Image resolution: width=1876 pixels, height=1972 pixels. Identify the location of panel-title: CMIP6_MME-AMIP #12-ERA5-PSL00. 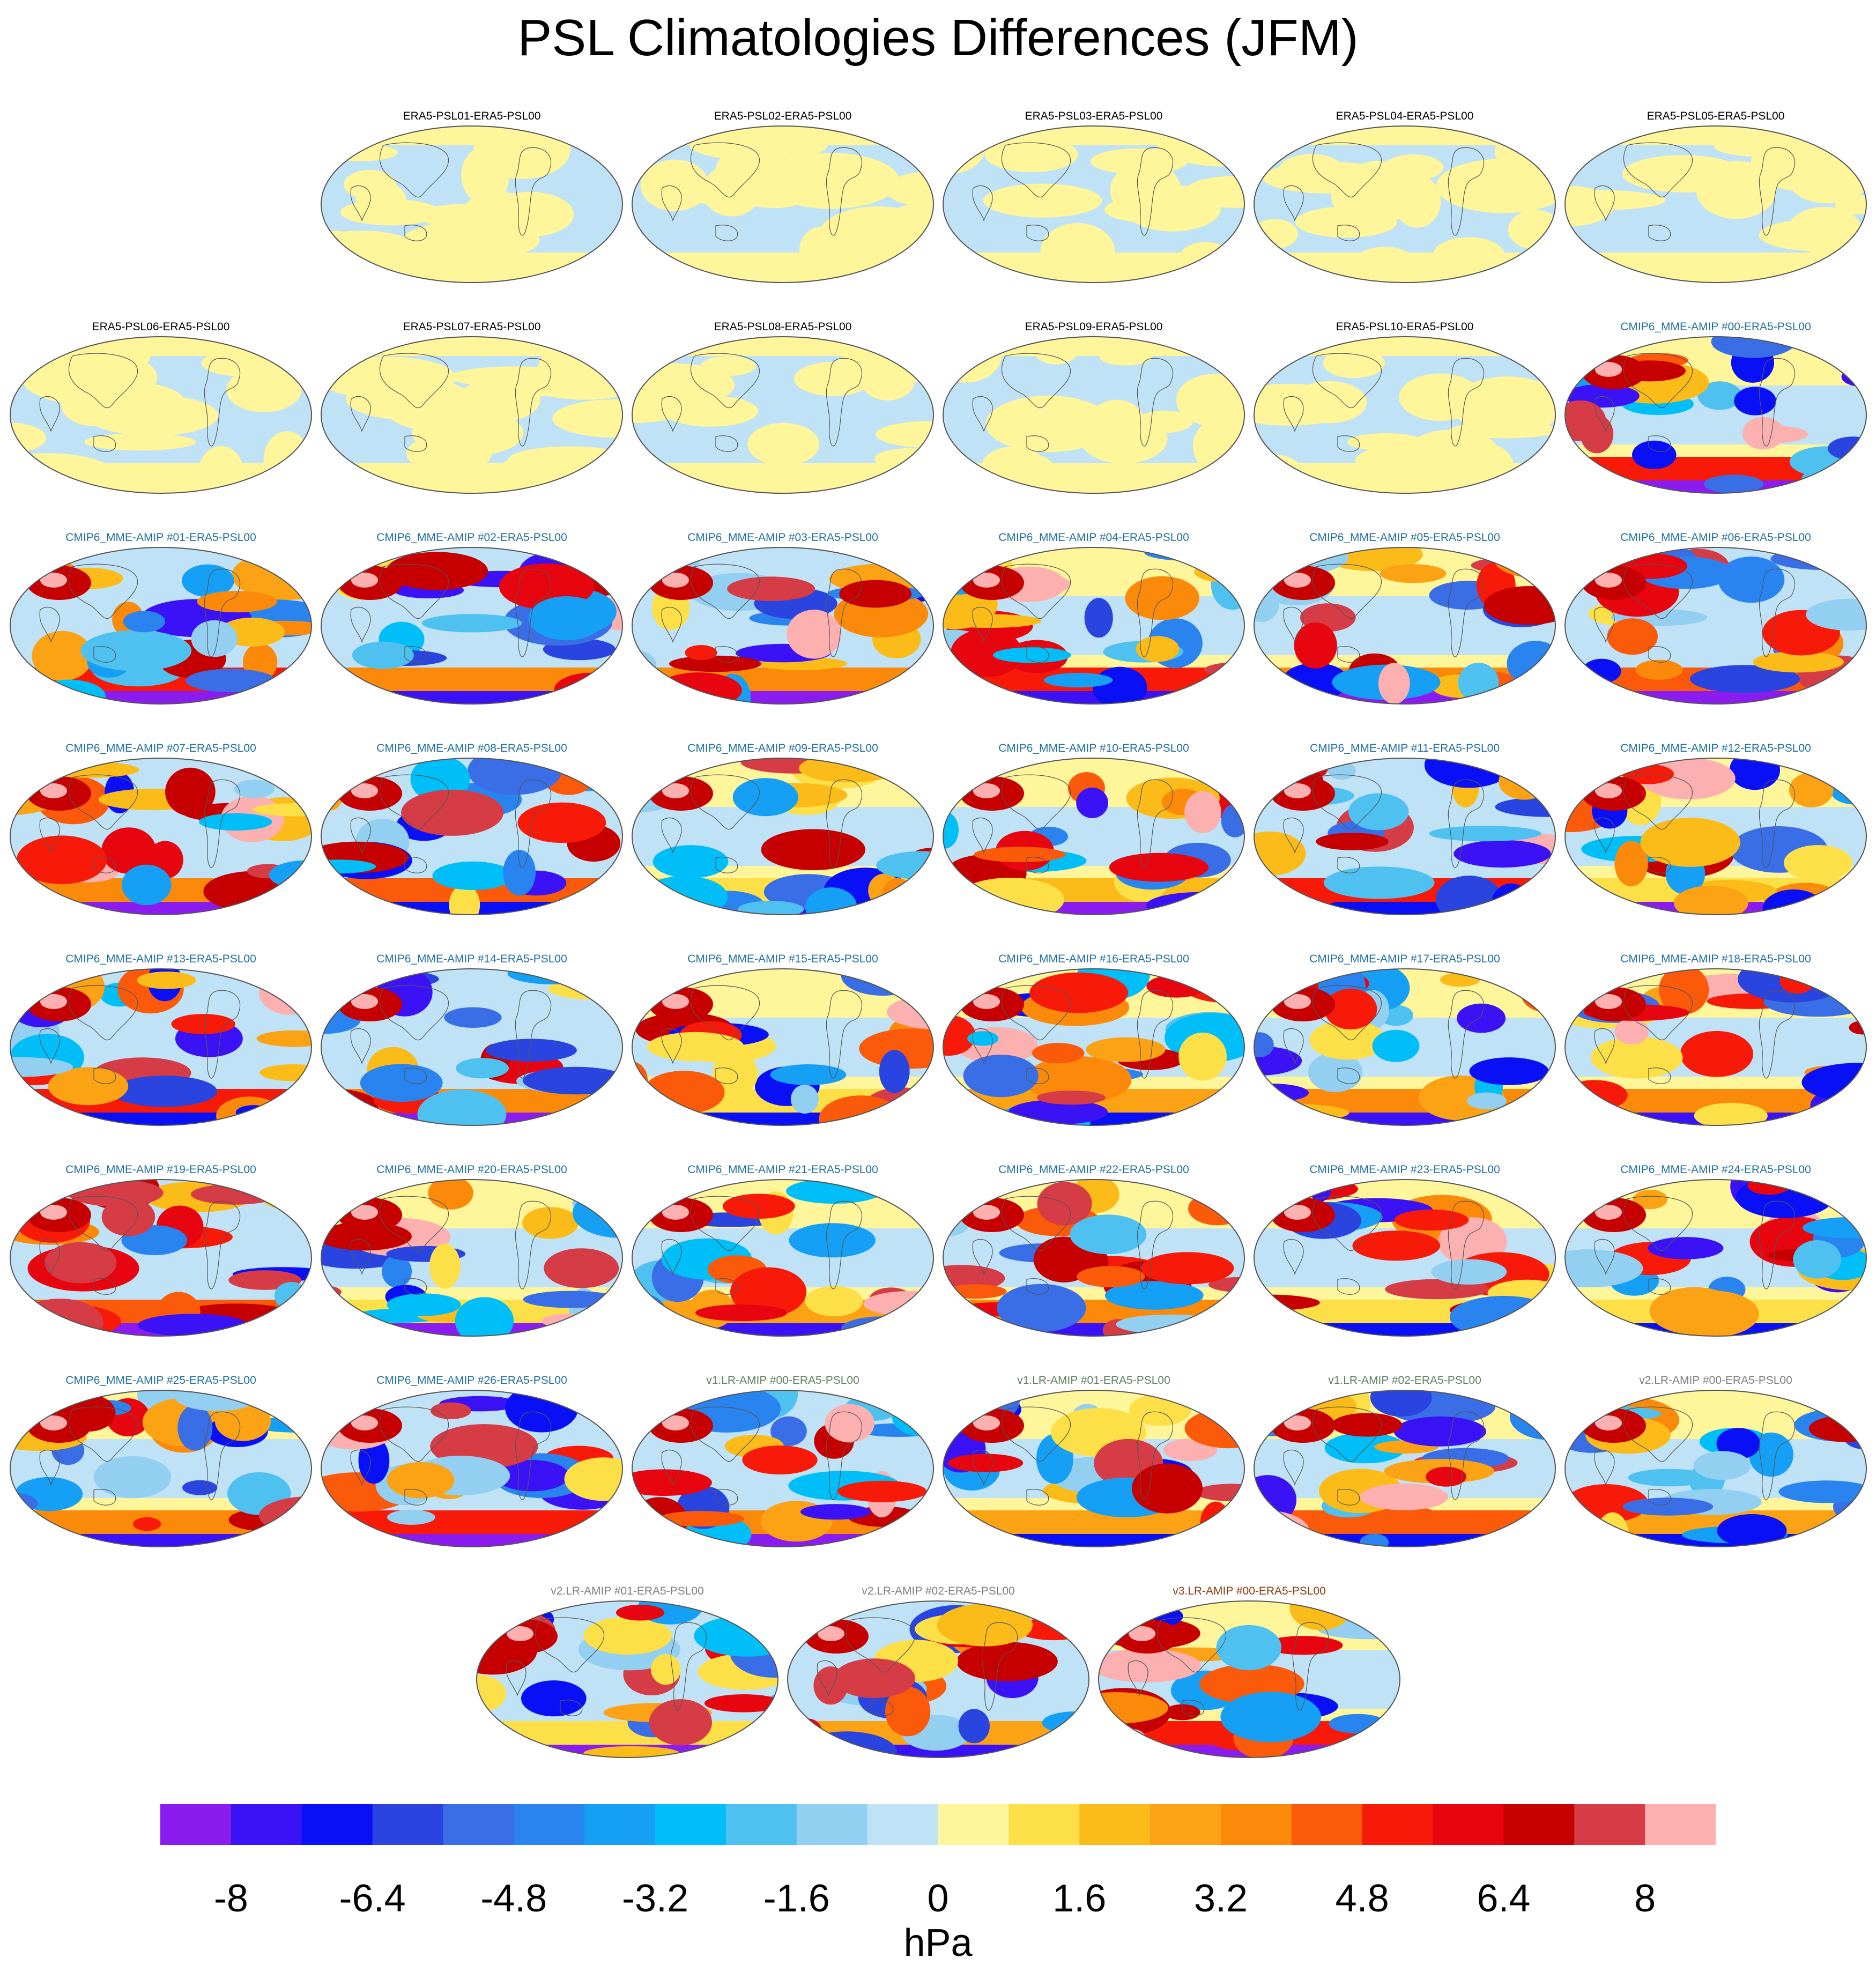
(1716, 748).